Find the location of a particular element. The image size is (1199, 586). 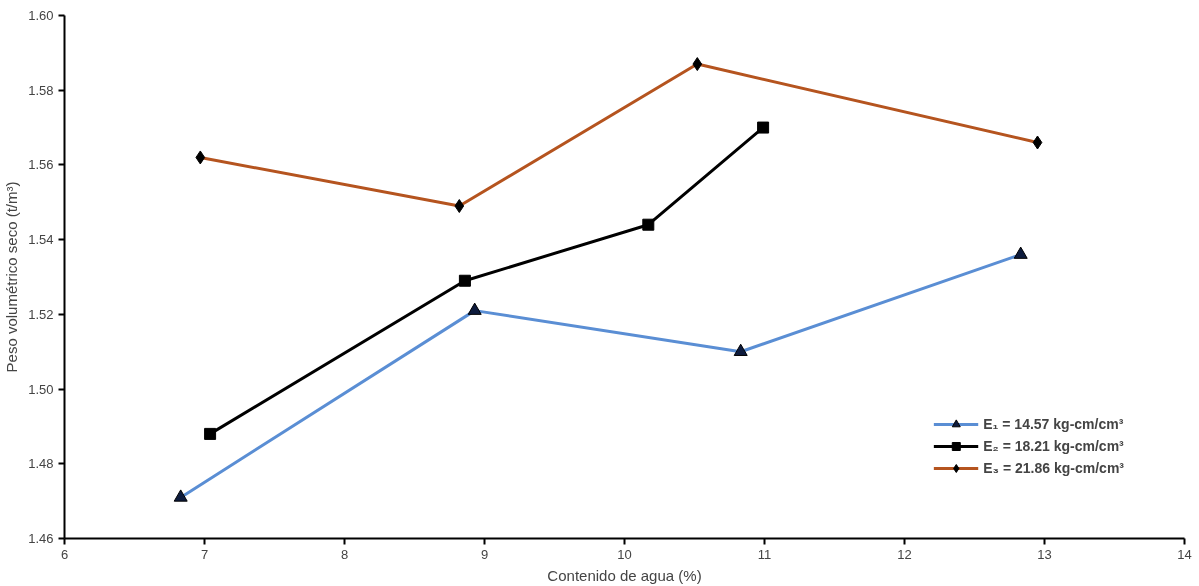

x-tick-label: 11 is located at coordinates (764, 554).